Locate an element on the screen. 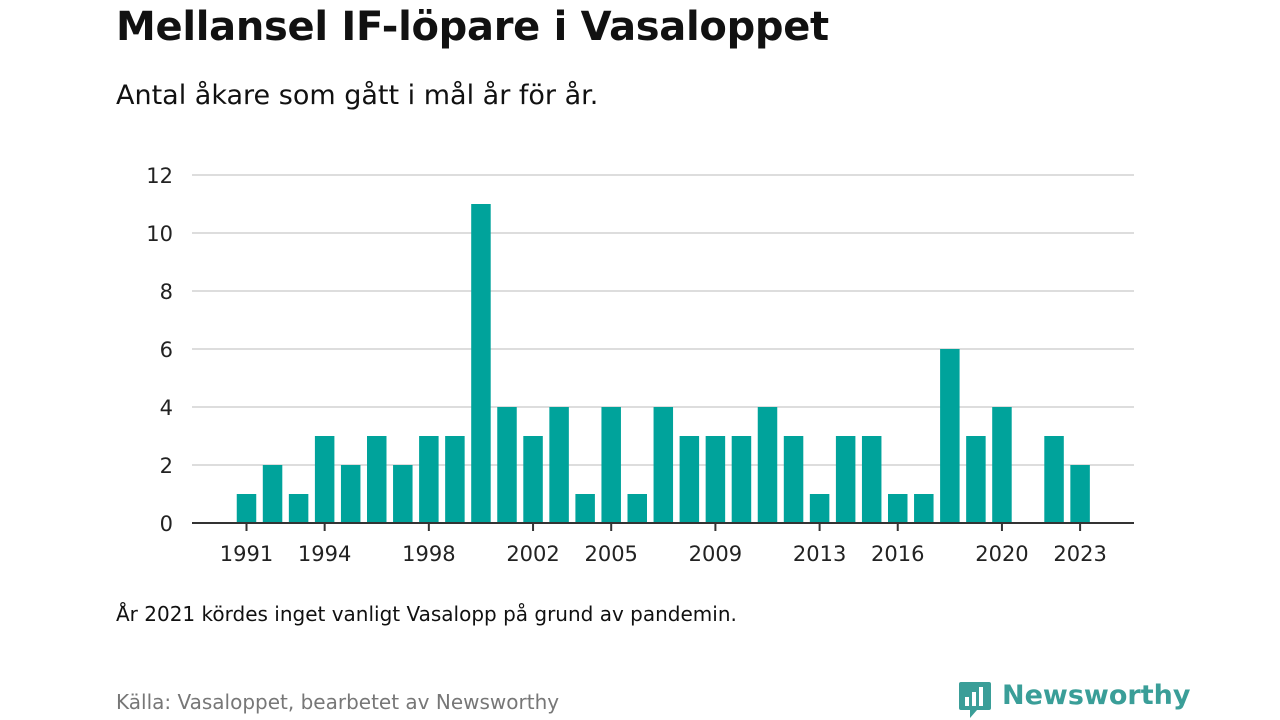  y-tick-label: 0 is located at coordinates (166, 524).